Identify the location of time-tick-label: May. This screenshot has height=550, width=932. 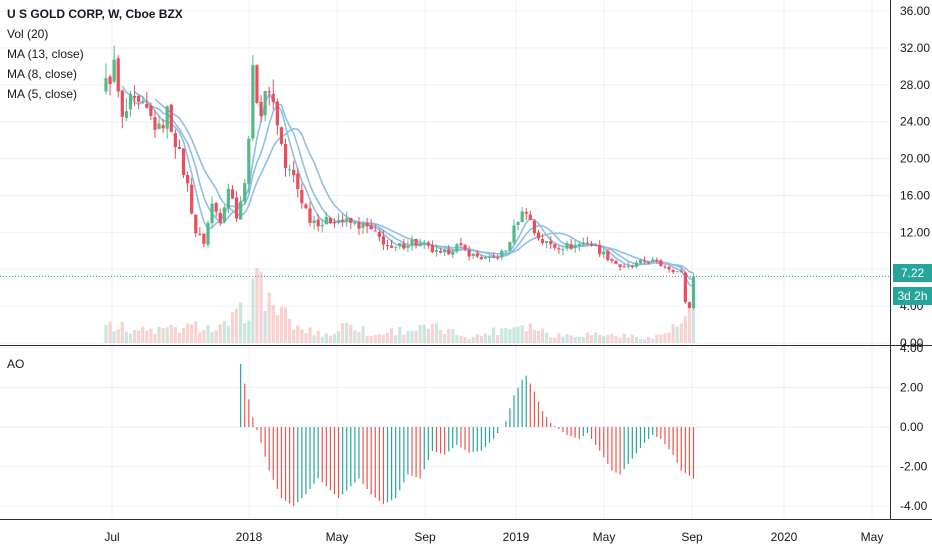
(337, 537).